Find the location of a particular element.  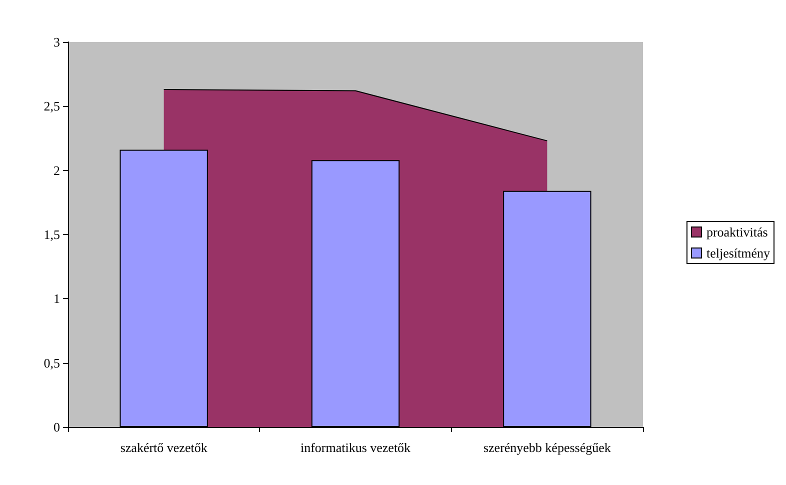

y-tick-label: 1 is located at coordinates (57, 298).